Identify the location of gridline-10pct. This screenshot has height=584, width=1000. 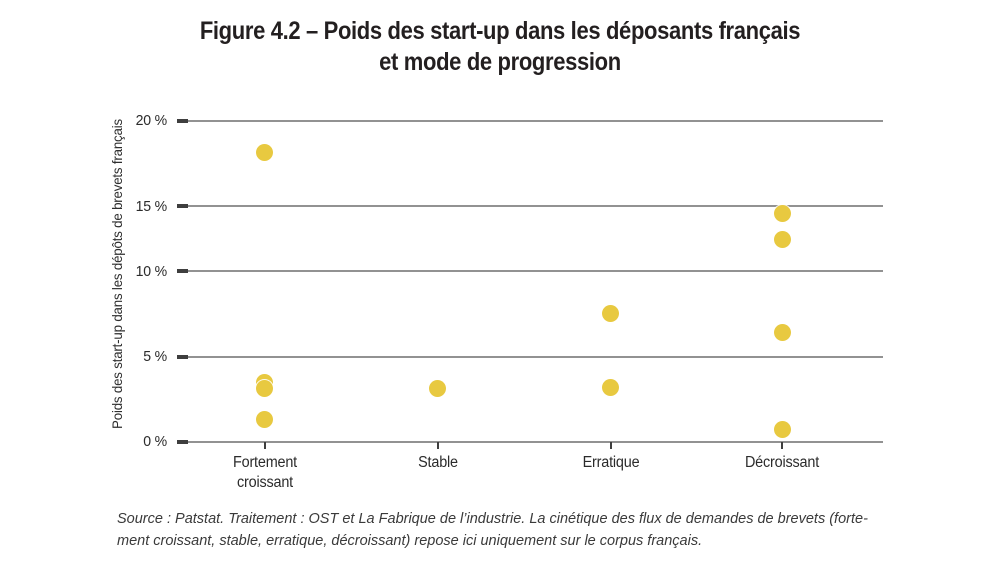
(530, 271).